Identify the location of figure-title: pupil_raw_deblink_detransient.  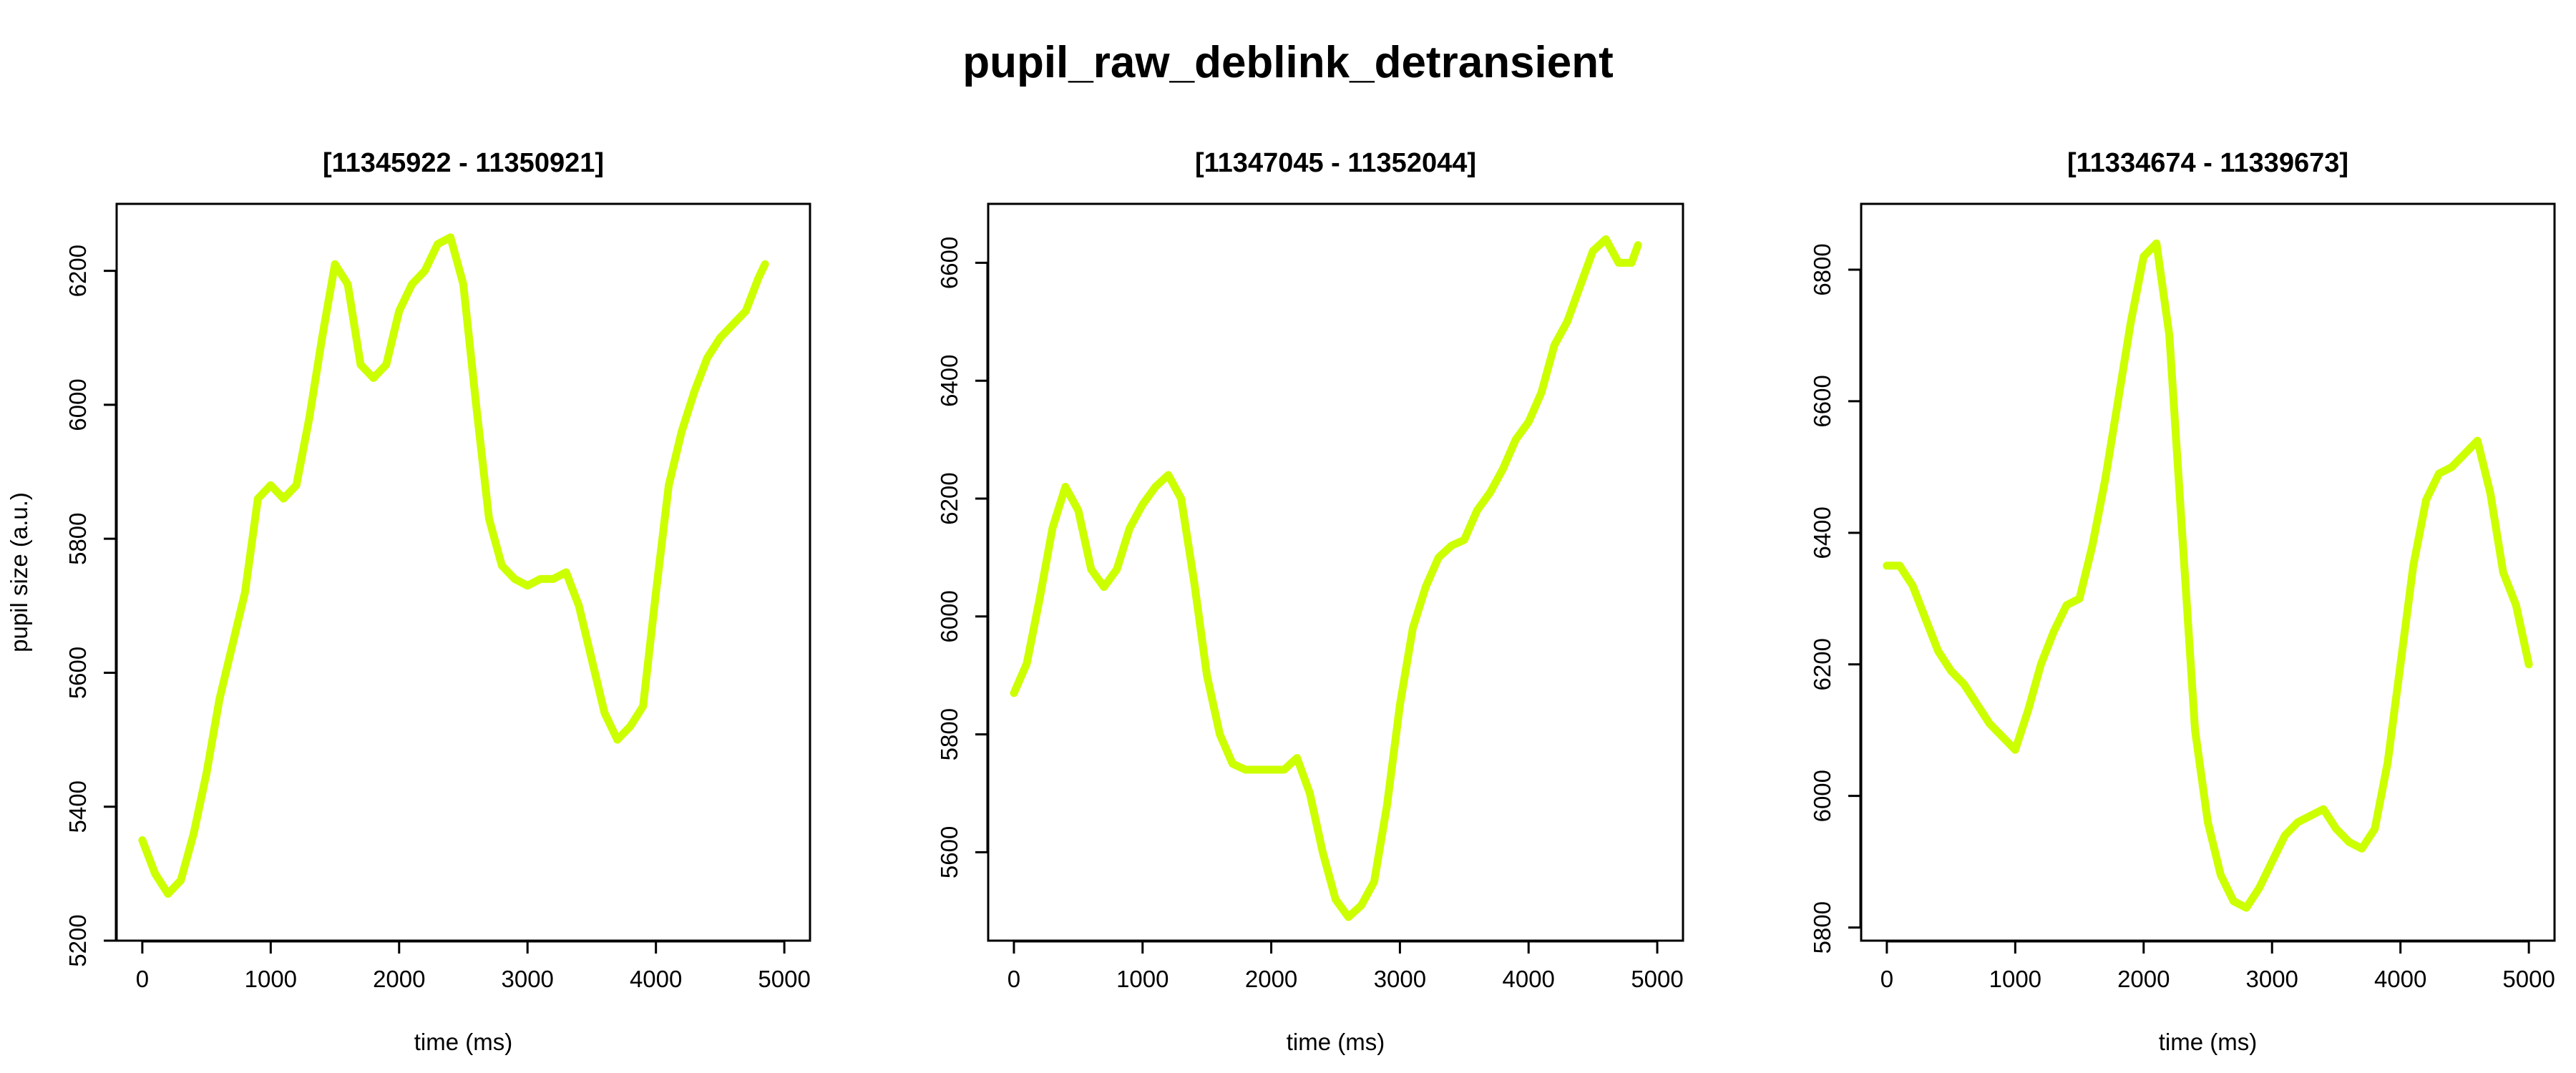
(1288, 62).